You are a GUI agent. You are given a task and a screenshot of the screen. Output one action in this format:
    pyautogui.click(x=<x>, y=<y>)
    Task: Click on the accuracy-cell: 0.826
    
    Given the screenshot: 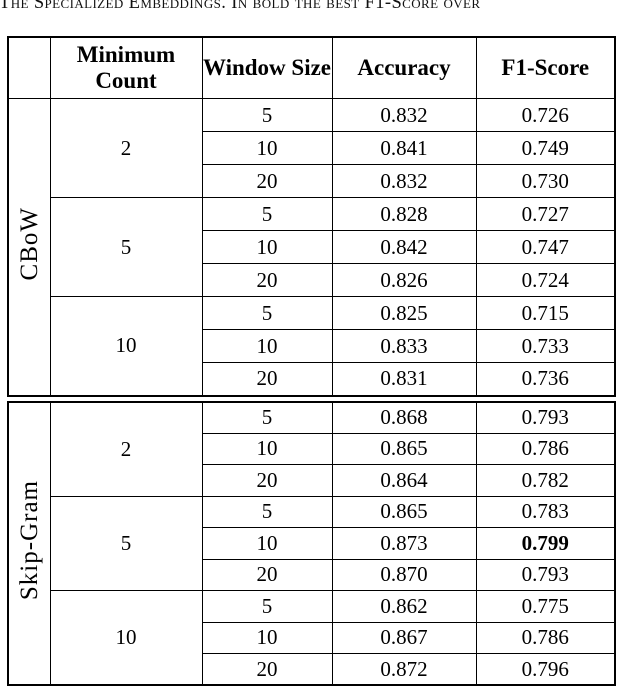 What is the action you would take?
    pyautogui.click(x=404, y=280)
    